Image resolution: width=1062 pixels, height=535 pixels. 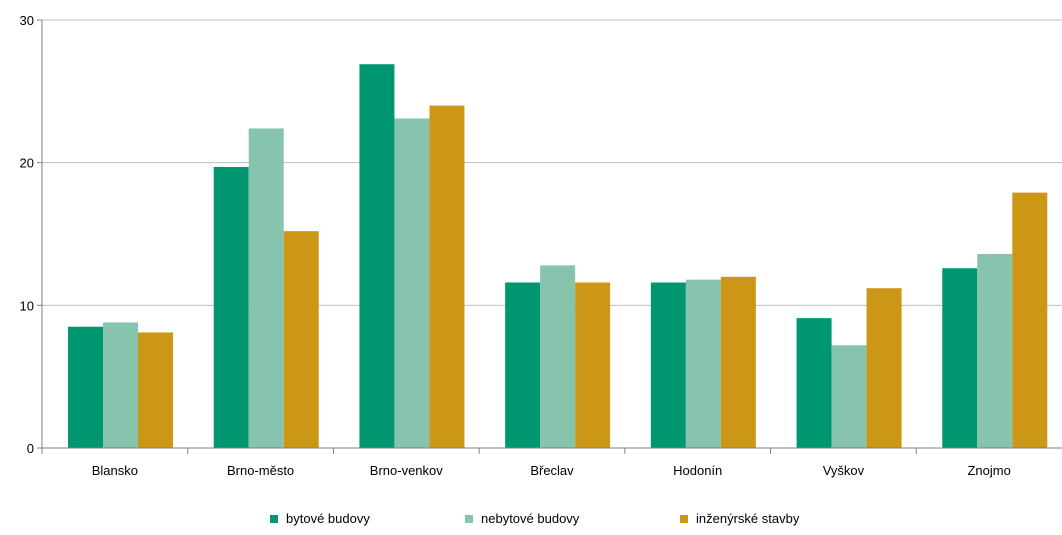 I want to click on category-label: Brno-město, so click(x=260, y=470).